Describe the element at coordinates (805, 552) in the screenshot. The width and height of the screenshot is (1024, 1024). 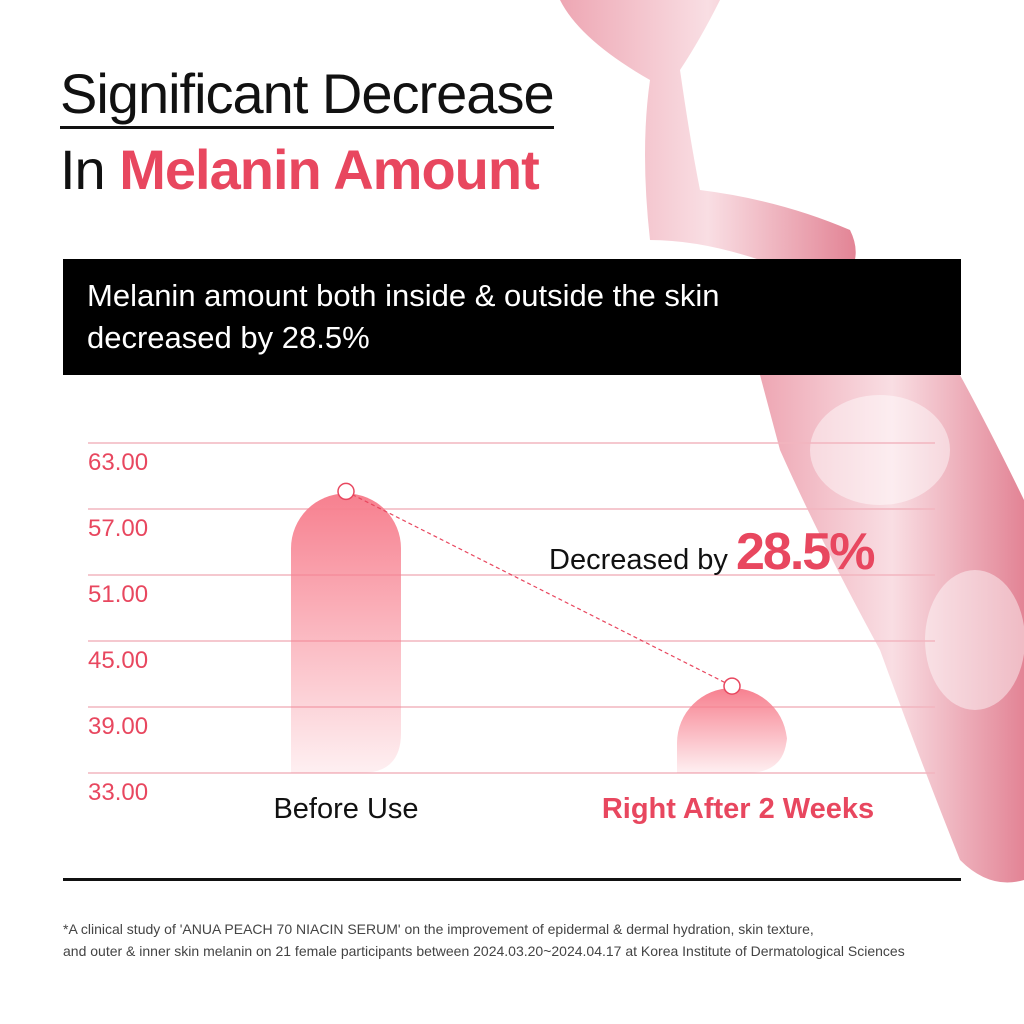
I see `callout-value: 28.5%` at that location.